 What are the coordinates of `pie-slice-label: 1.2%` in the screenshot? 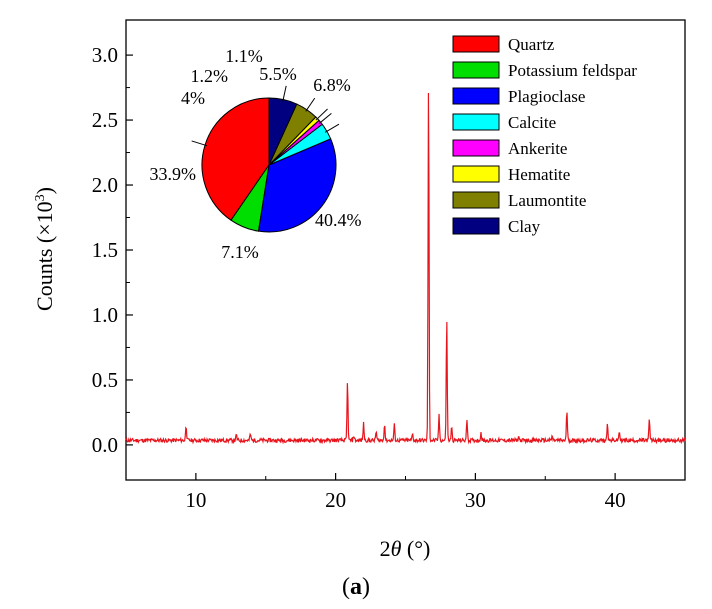 It's located at (210, 76).